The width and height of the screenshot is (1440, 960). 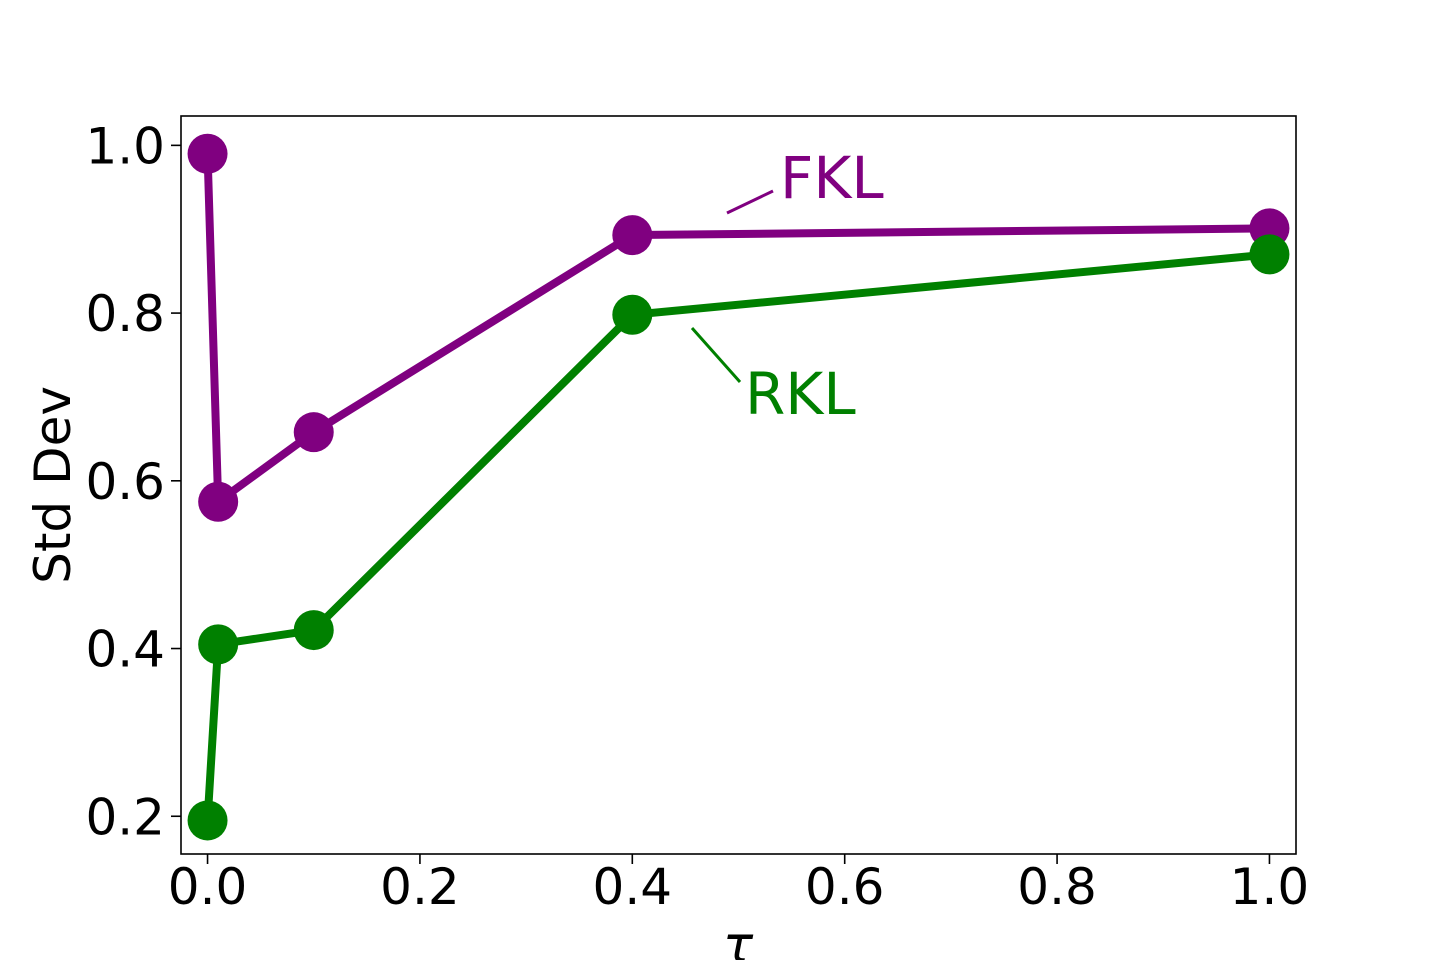 I want to click on series-label-rkl: RKL, so click(x=800, y=394).